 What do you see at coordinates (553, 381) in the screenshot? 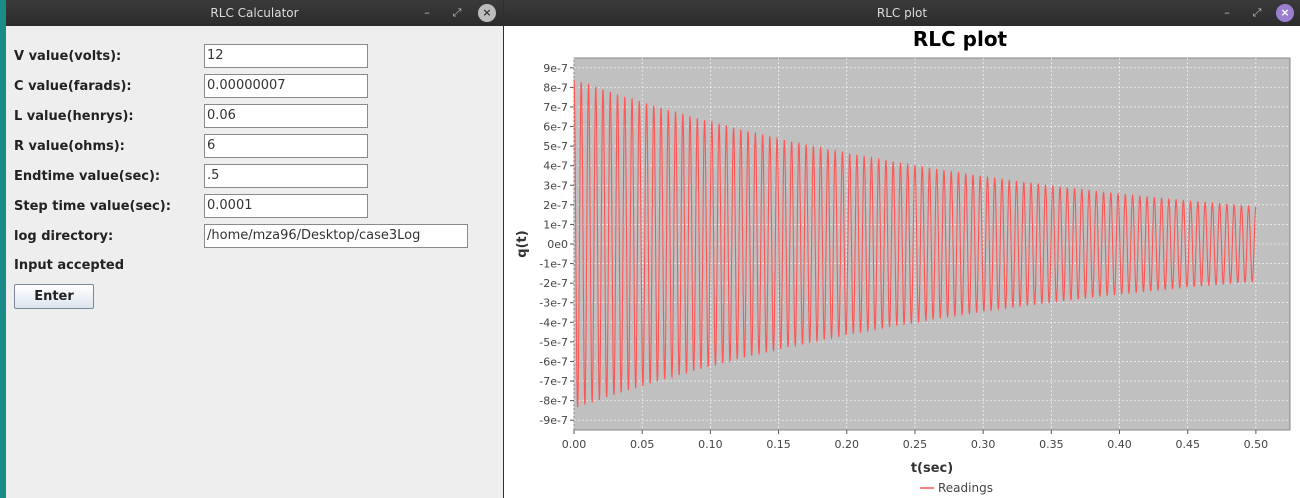
I see `y-tick-label: -7e-7` at bounding box center [553, 381].